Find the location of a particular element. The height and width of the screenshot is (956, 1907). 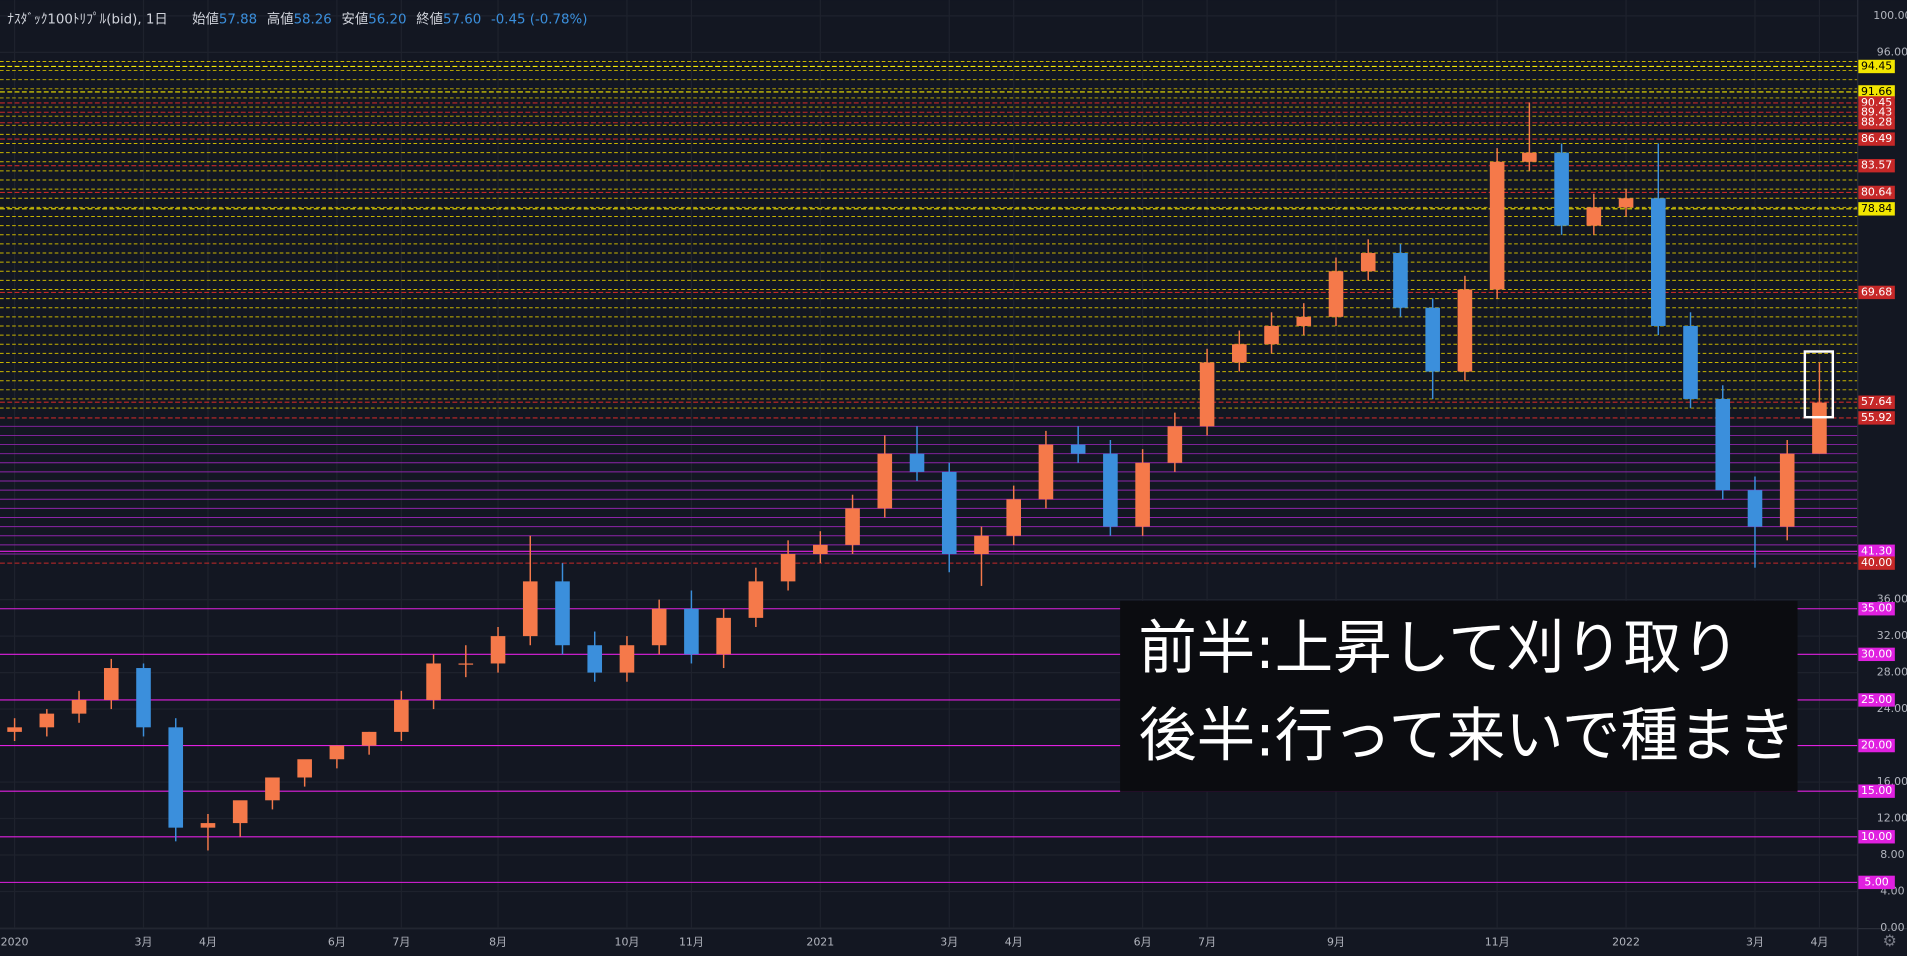

level-label: 10.00 is located at coordinates (1876, 836).